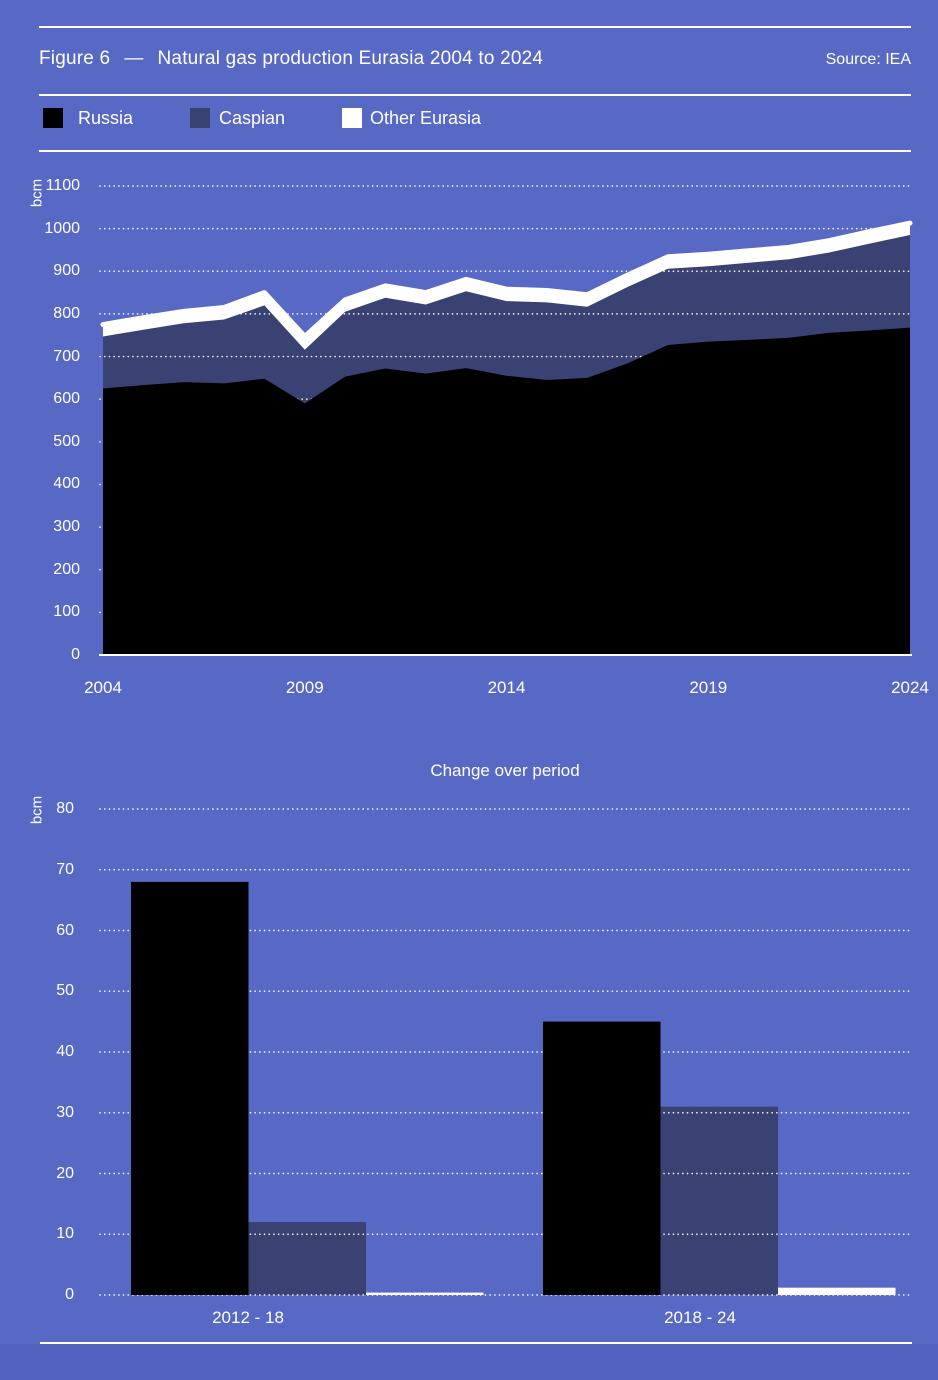  I want to click on bar-ytick-20: 20, so click(65, 1173).